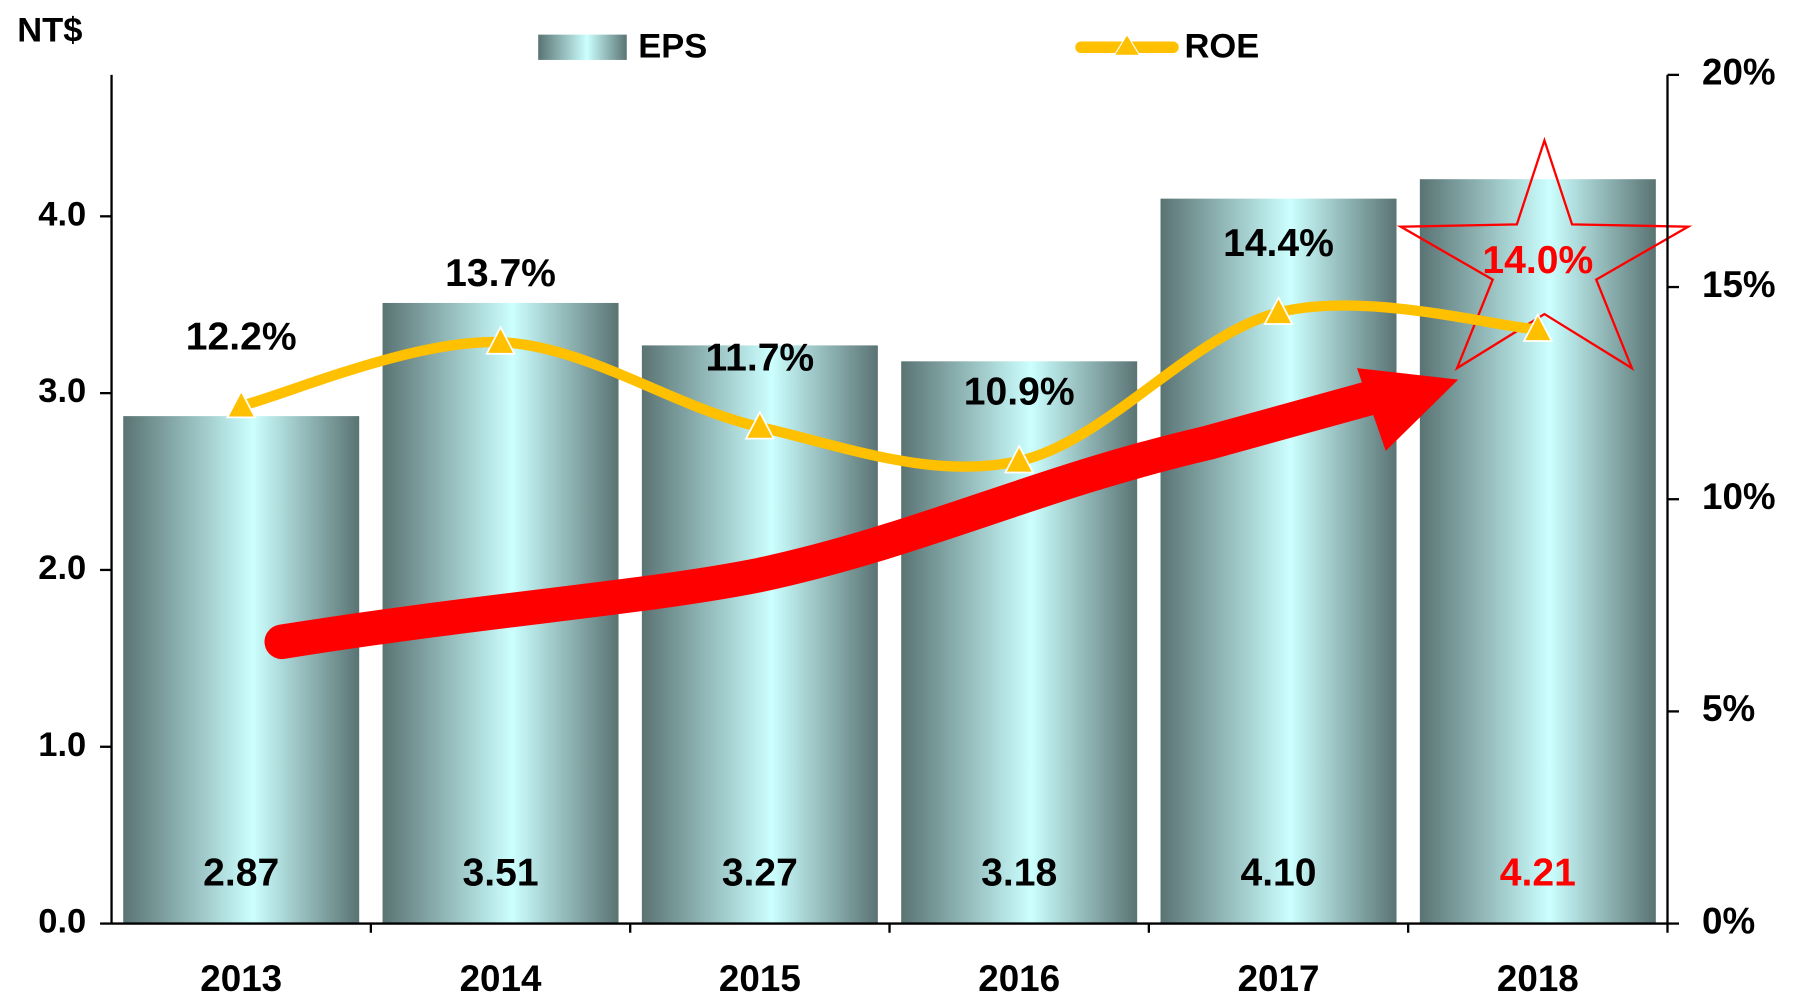  I want to click on bar-value-label: 4.21, so click(1538, 873).